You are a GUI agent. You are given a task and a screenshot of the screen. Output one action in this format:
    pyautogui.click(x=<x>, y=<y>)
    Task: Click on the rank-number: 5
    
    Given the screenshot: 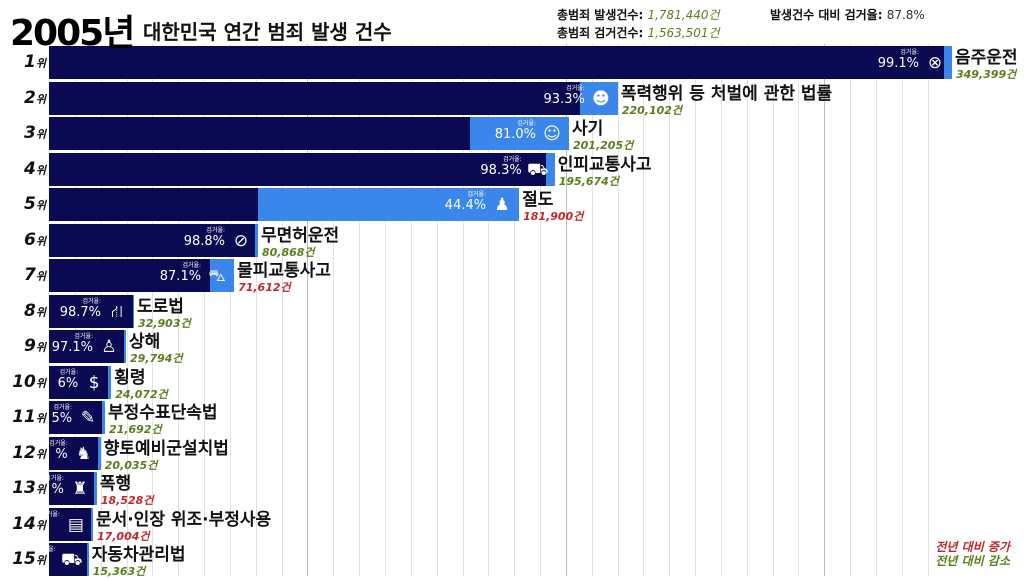 What is the action you would take?
    pyautogui.click(x=30, y=204)
    